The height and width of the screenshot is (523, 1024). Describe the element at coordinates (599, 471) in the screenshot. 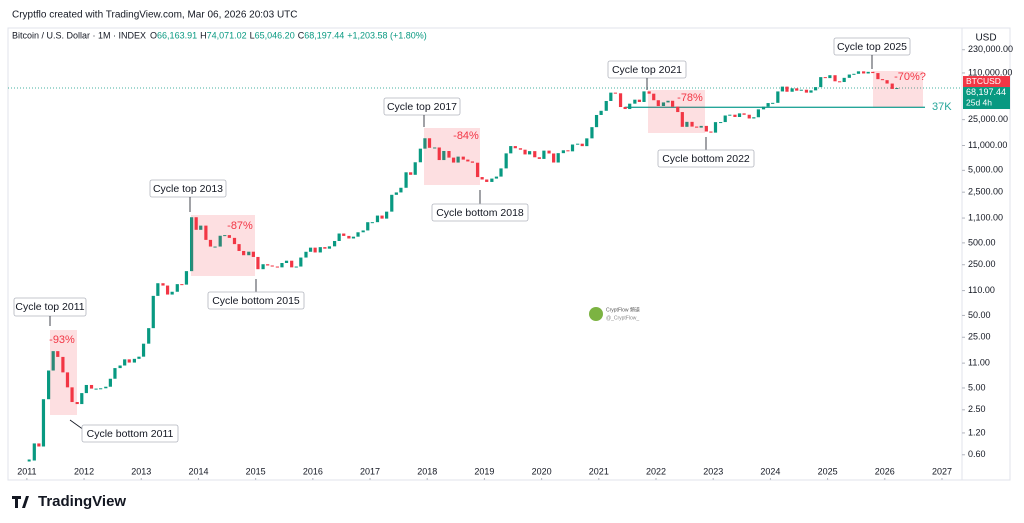

I see `x-tick-label: 2021` at that location.